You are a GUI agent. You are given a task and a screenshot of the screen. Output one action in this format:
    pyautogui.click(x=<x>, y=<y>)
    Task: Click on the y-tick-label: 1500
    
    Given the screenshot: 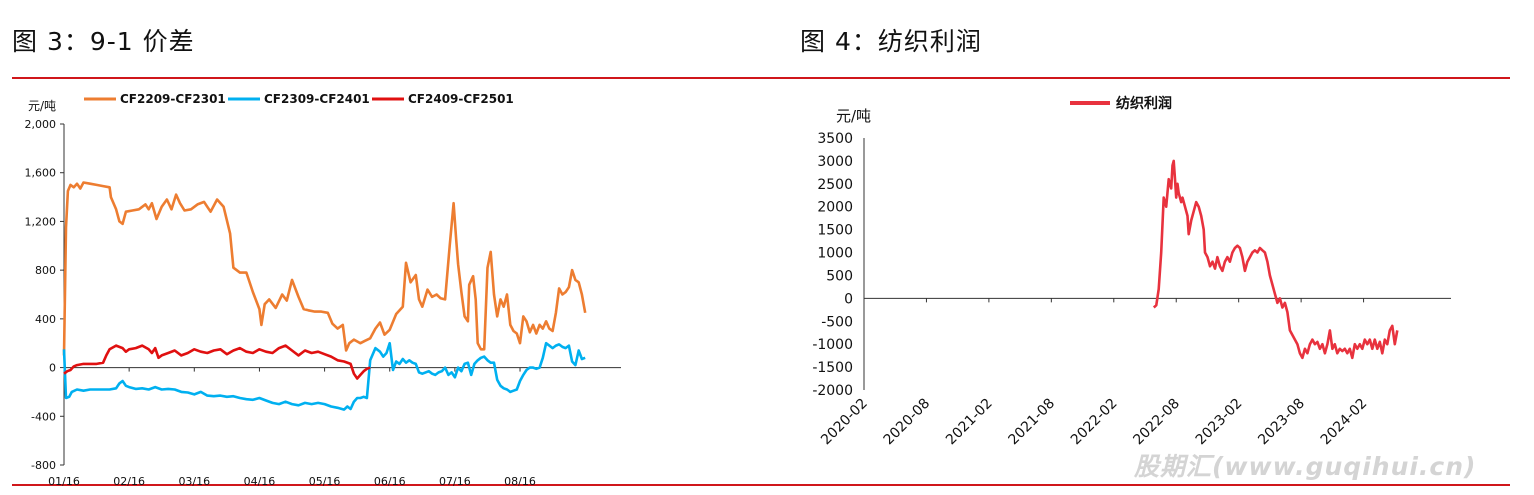 What is the action you would take?
    pyautogui.click(x=835, y=231)
    